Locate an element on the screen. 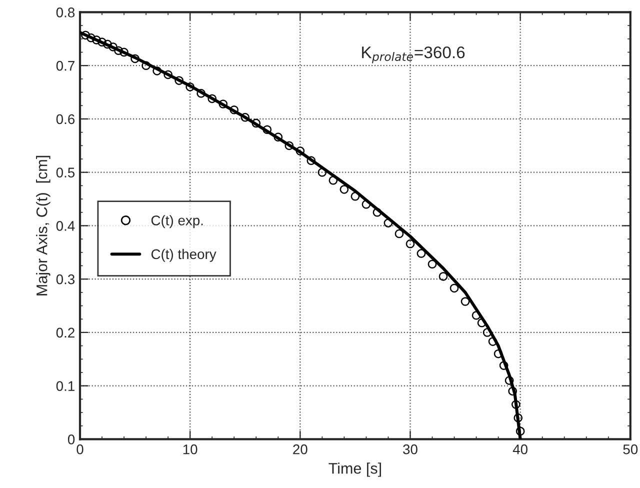 This screenshot has width=640, height=488. x-tick-label: 50 is located at coordinates (630, 449).